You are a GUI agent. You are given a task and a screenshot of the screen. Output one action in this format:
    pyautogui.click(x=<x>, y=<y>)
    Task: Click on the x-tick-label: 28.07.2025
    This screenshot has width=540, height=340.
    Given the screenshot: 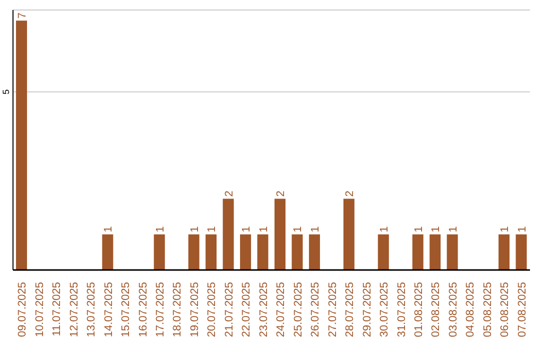 What is the action you would take?
    pyautogui.click(x=350, y=310)
    